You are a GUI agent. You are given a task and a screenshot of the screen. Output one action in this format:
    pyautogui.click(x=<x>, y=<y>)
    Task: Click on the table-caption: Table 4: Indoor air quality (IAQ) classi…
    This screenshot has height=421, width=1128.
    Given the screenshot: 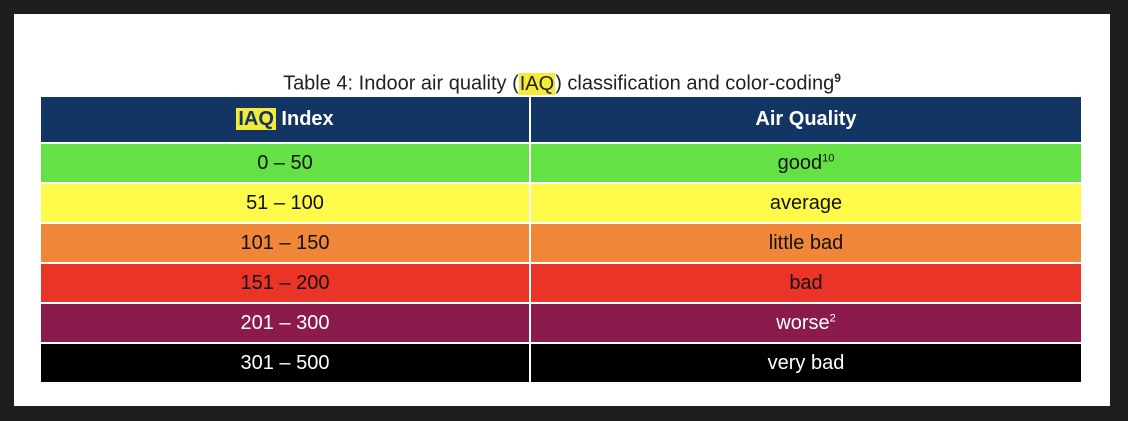 What is the action you would take?
    pyautogui.click(x=562, y=83)
    